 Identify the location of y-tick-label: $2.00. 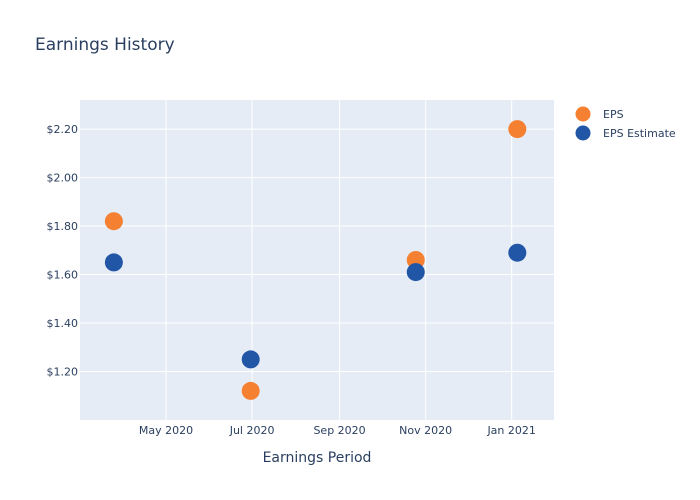
(63, 178).